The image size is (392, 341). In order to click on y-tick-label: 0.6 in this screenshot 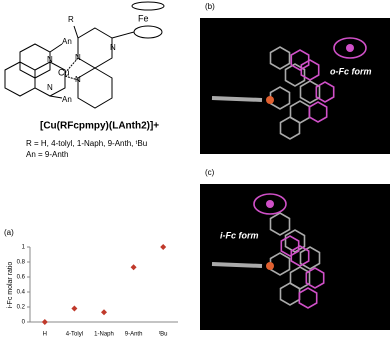, I will do `click(21, 278)`.